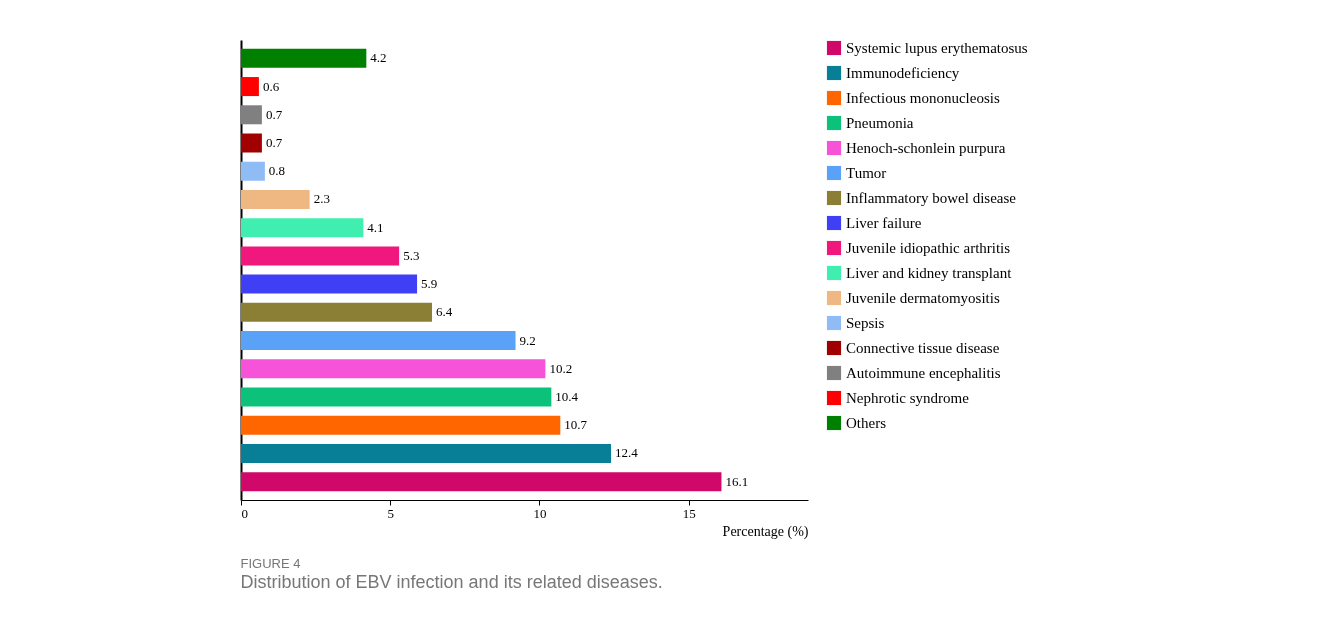  I want to click on data-label: 5.3, so click(411, 255).